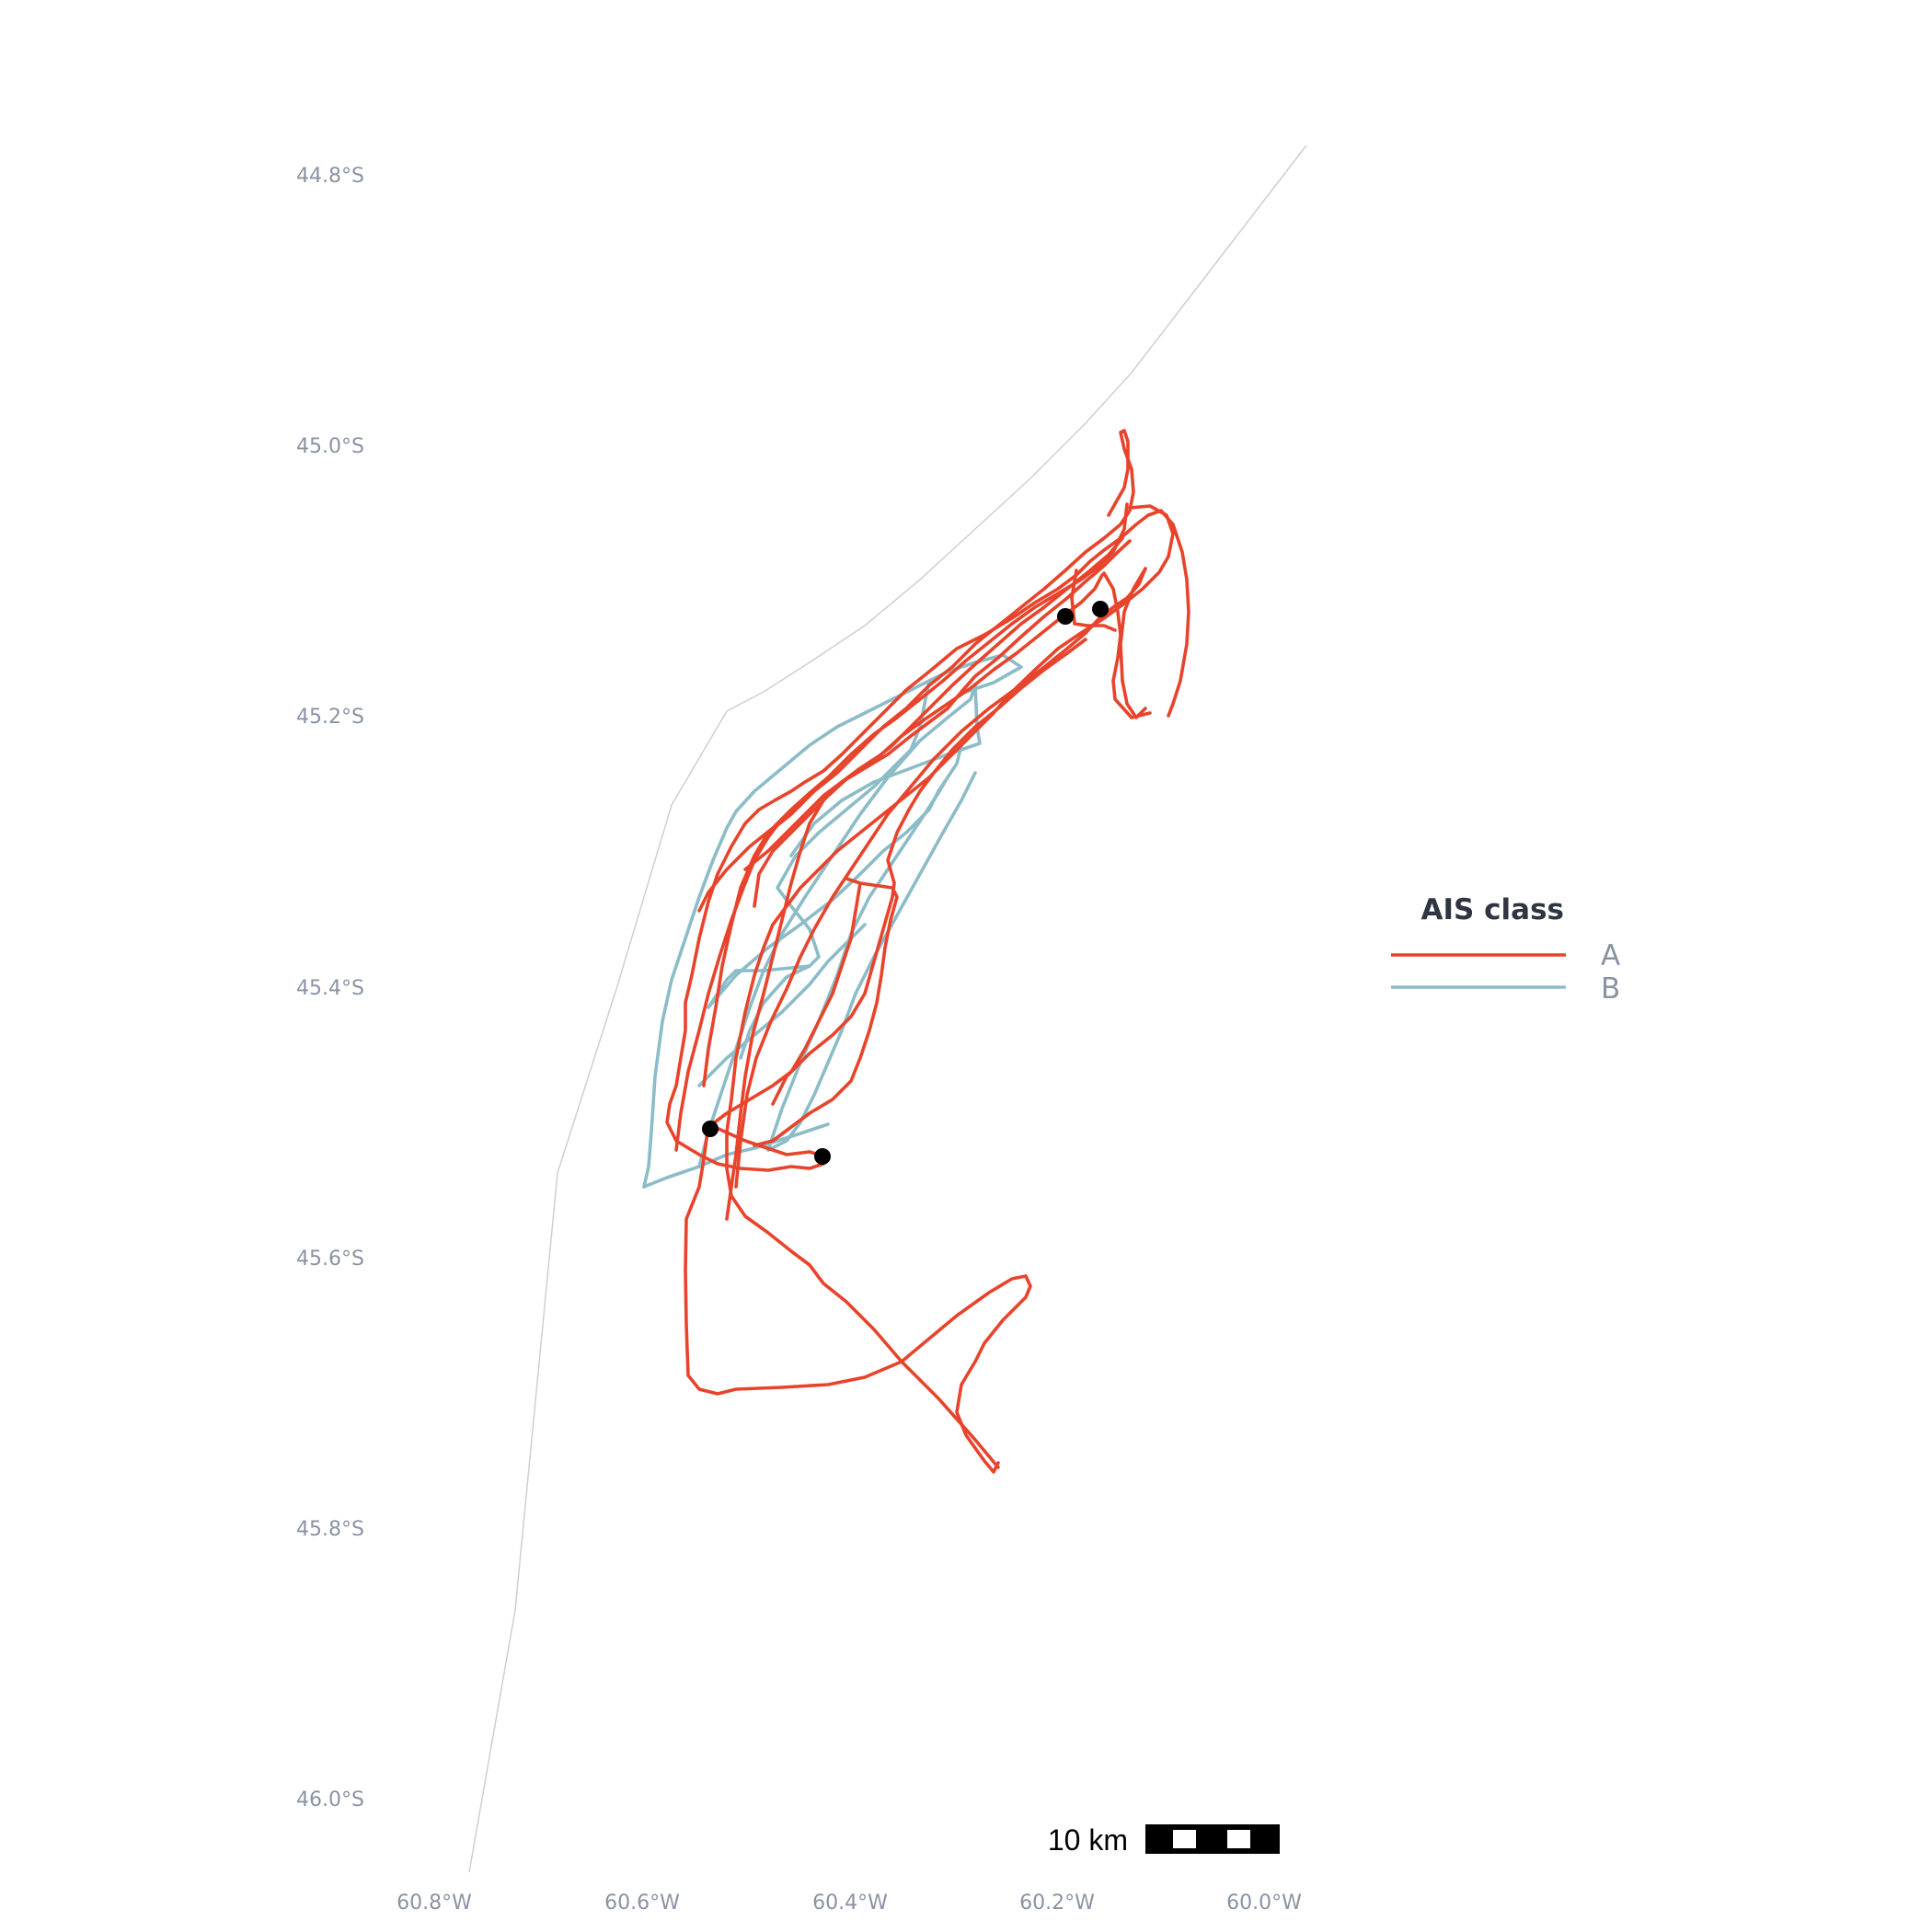 The height and width of the screenshot is (1932, 1932). I want to click on class-a-tracks, so click(927, 951).